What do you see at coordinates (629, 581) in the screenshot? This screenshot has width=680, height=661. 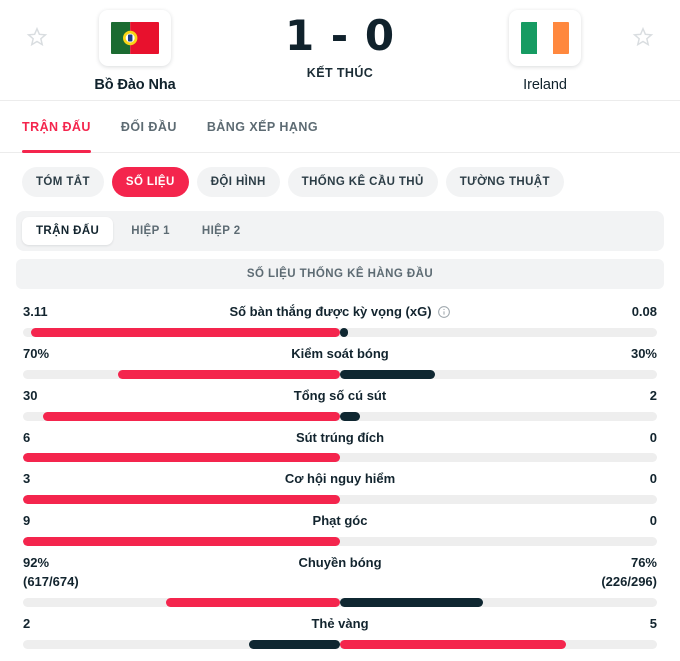 I see `stat-away-subvalue: (226/296)` at bounding box center [629, 581].